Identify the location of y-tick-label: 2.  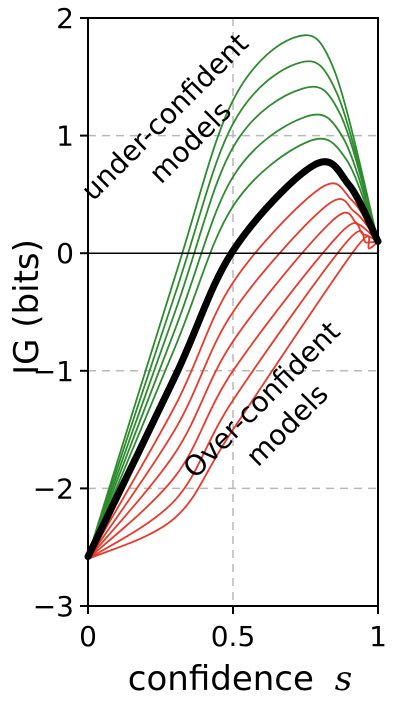
(65, 18).